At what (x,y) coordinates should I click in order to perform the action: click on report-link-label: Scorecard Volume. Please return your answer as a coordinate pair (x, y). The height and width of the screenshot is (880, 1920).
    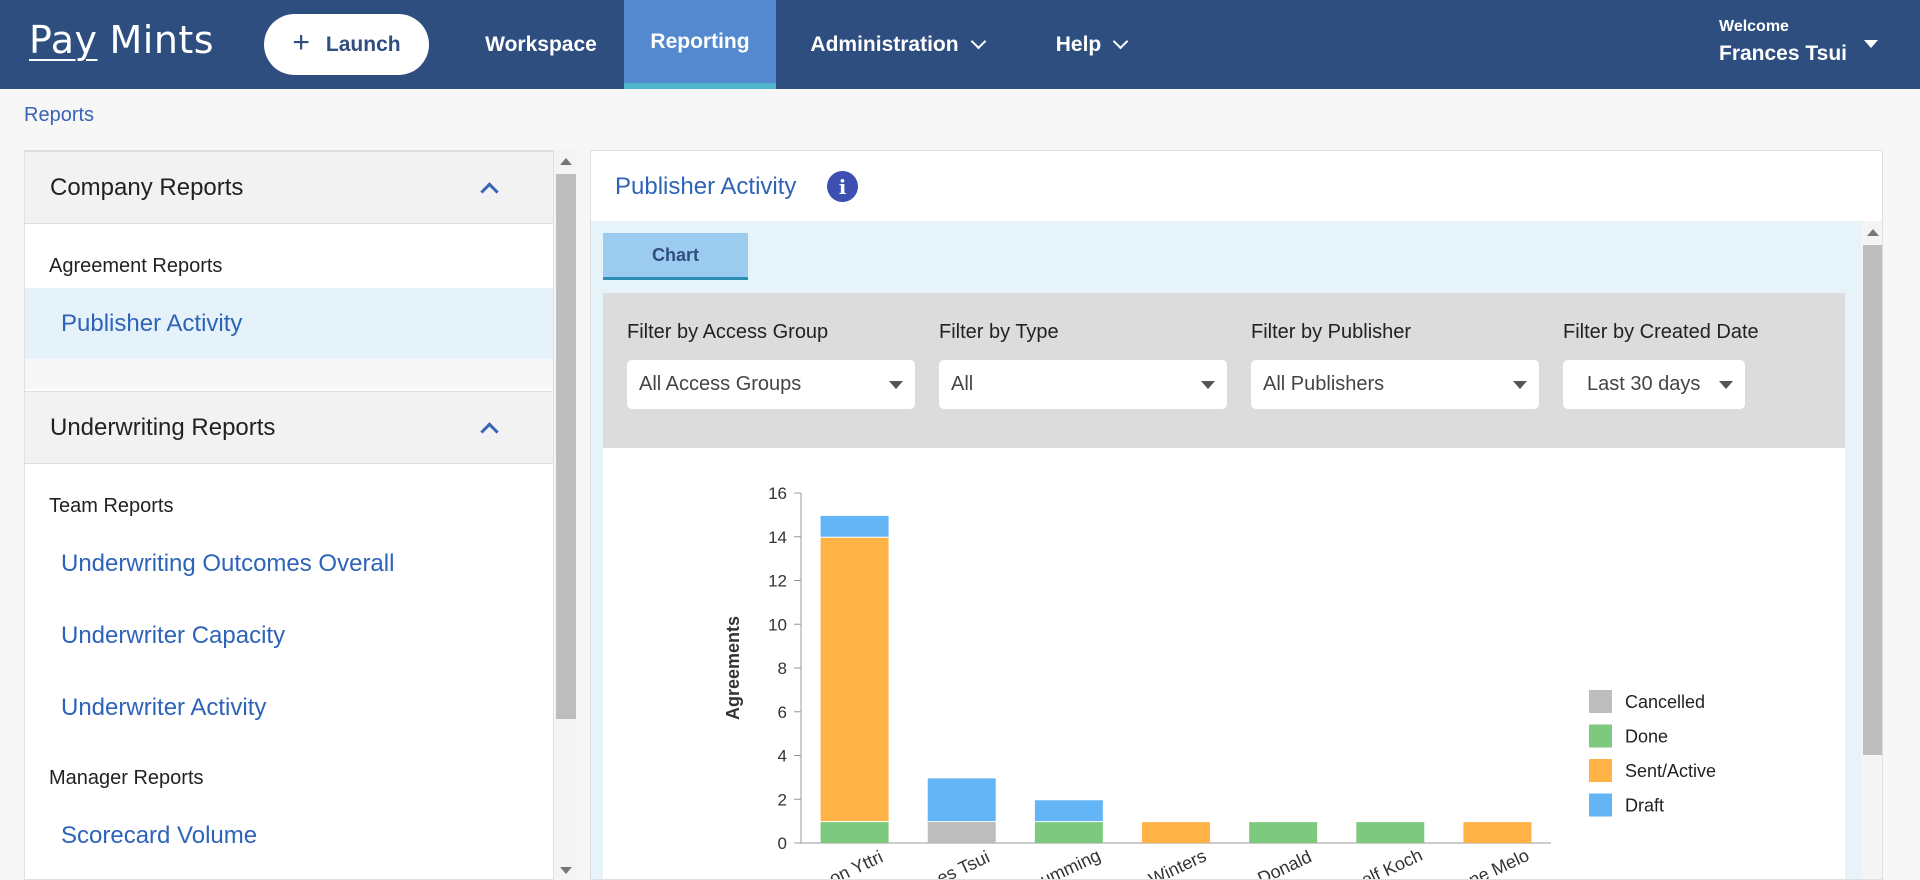
    Looking at the image, I should click on (159, 835).